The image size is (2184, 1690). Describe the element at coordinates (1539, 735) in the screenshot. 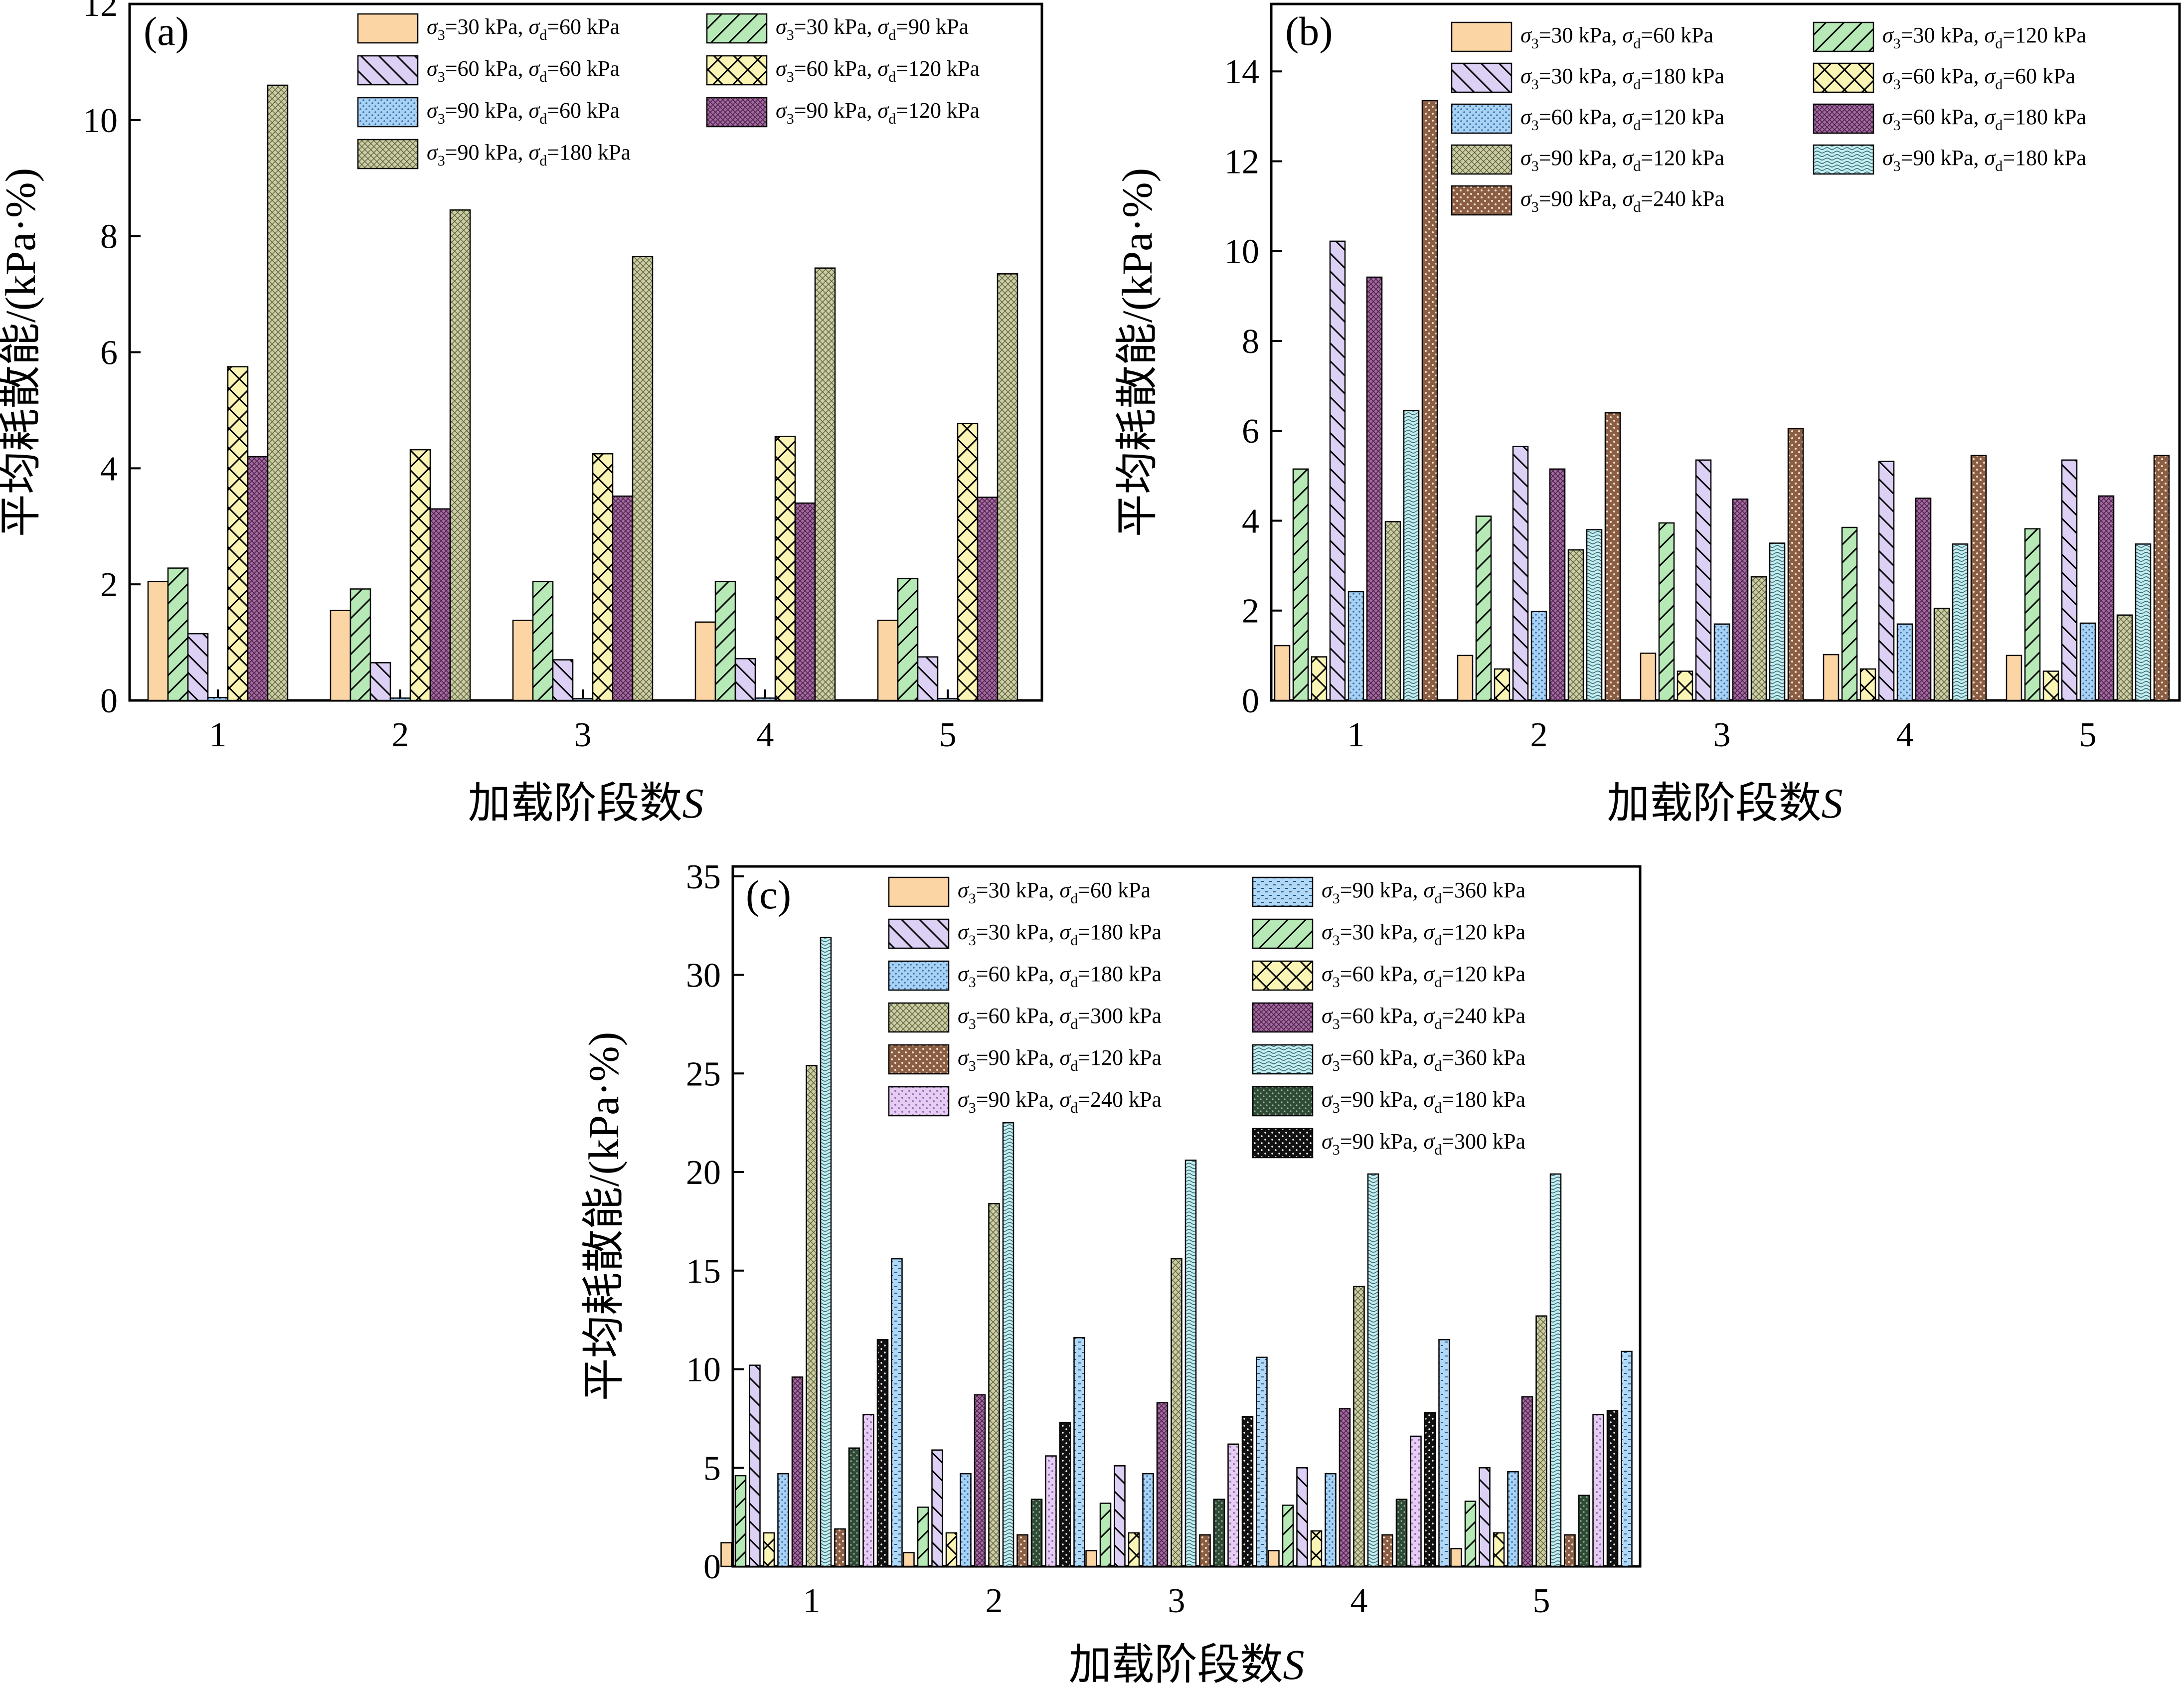

I see `x-tick-label: 2` at that location.